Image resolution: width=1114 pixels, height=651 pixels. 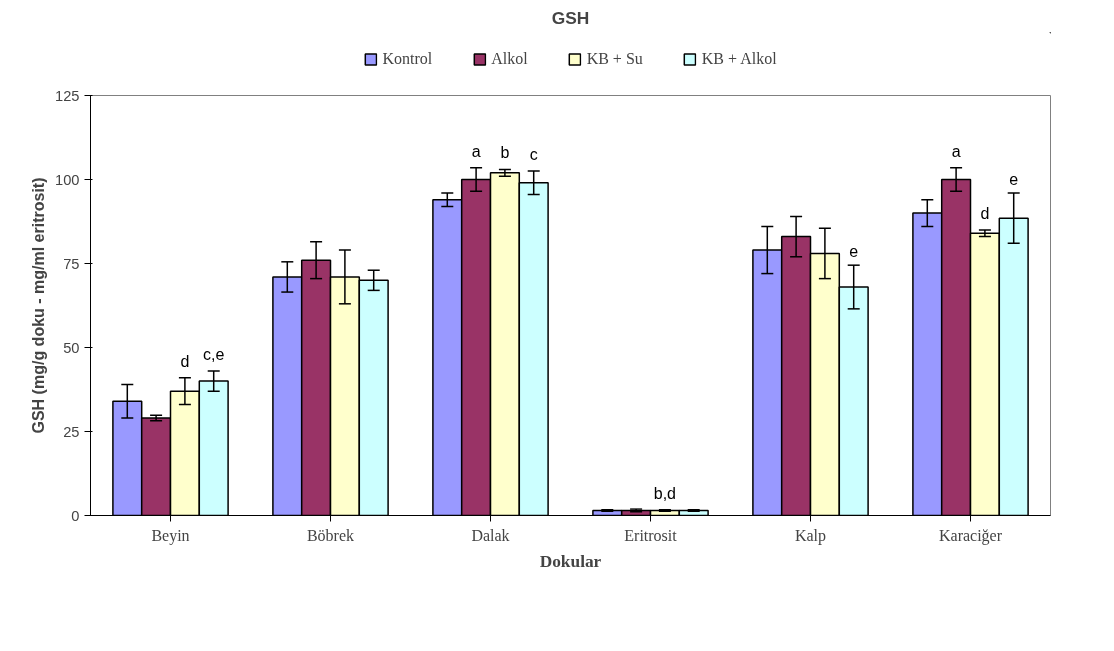 I want to click on x-tick-label: Dalak, so click(x=490, y=535).